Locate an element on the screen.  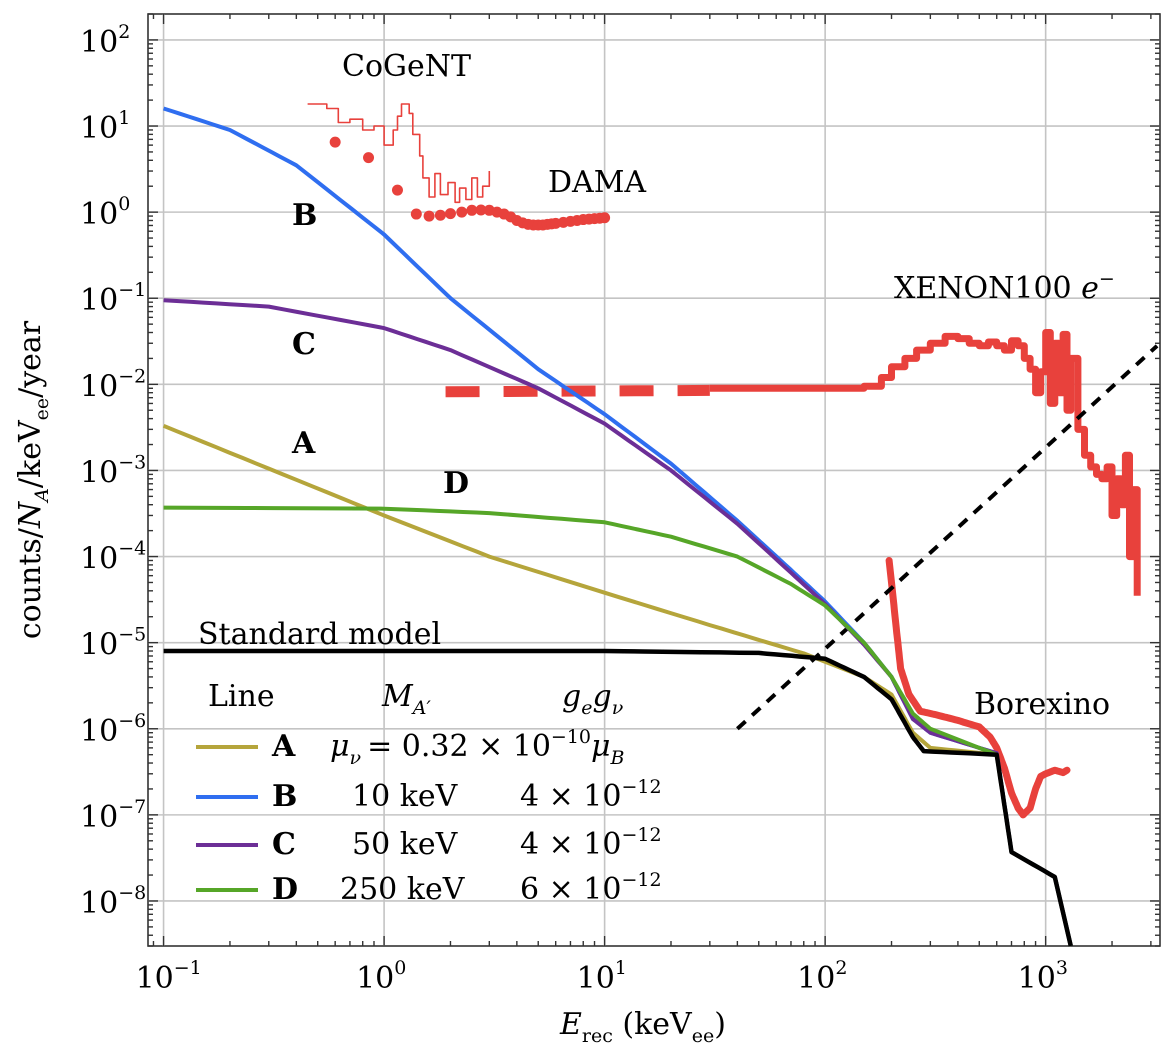
experiment-reference is located at coordinates (947, 537).